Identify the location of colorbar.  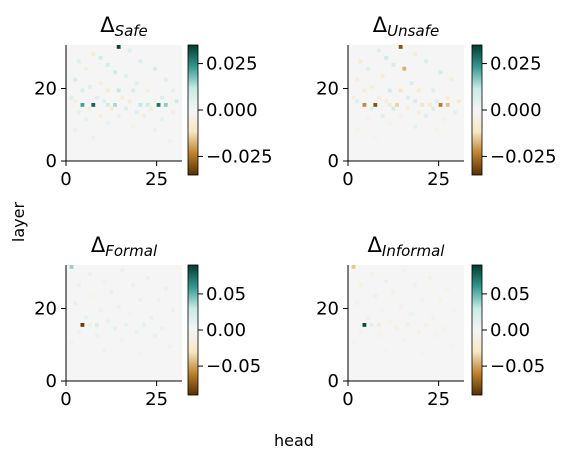
(193, 110).